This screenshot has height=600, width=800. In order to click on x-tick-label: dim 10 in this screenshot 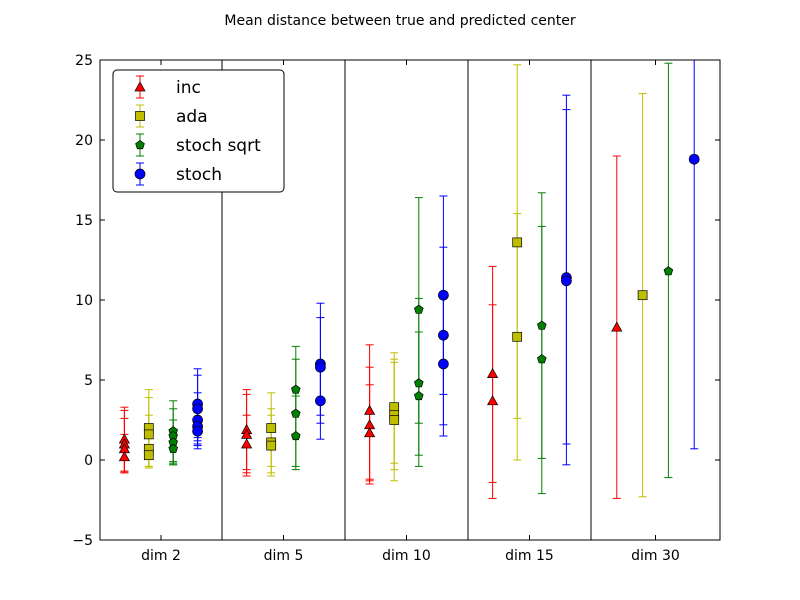, I will do `click(406, 556)`.